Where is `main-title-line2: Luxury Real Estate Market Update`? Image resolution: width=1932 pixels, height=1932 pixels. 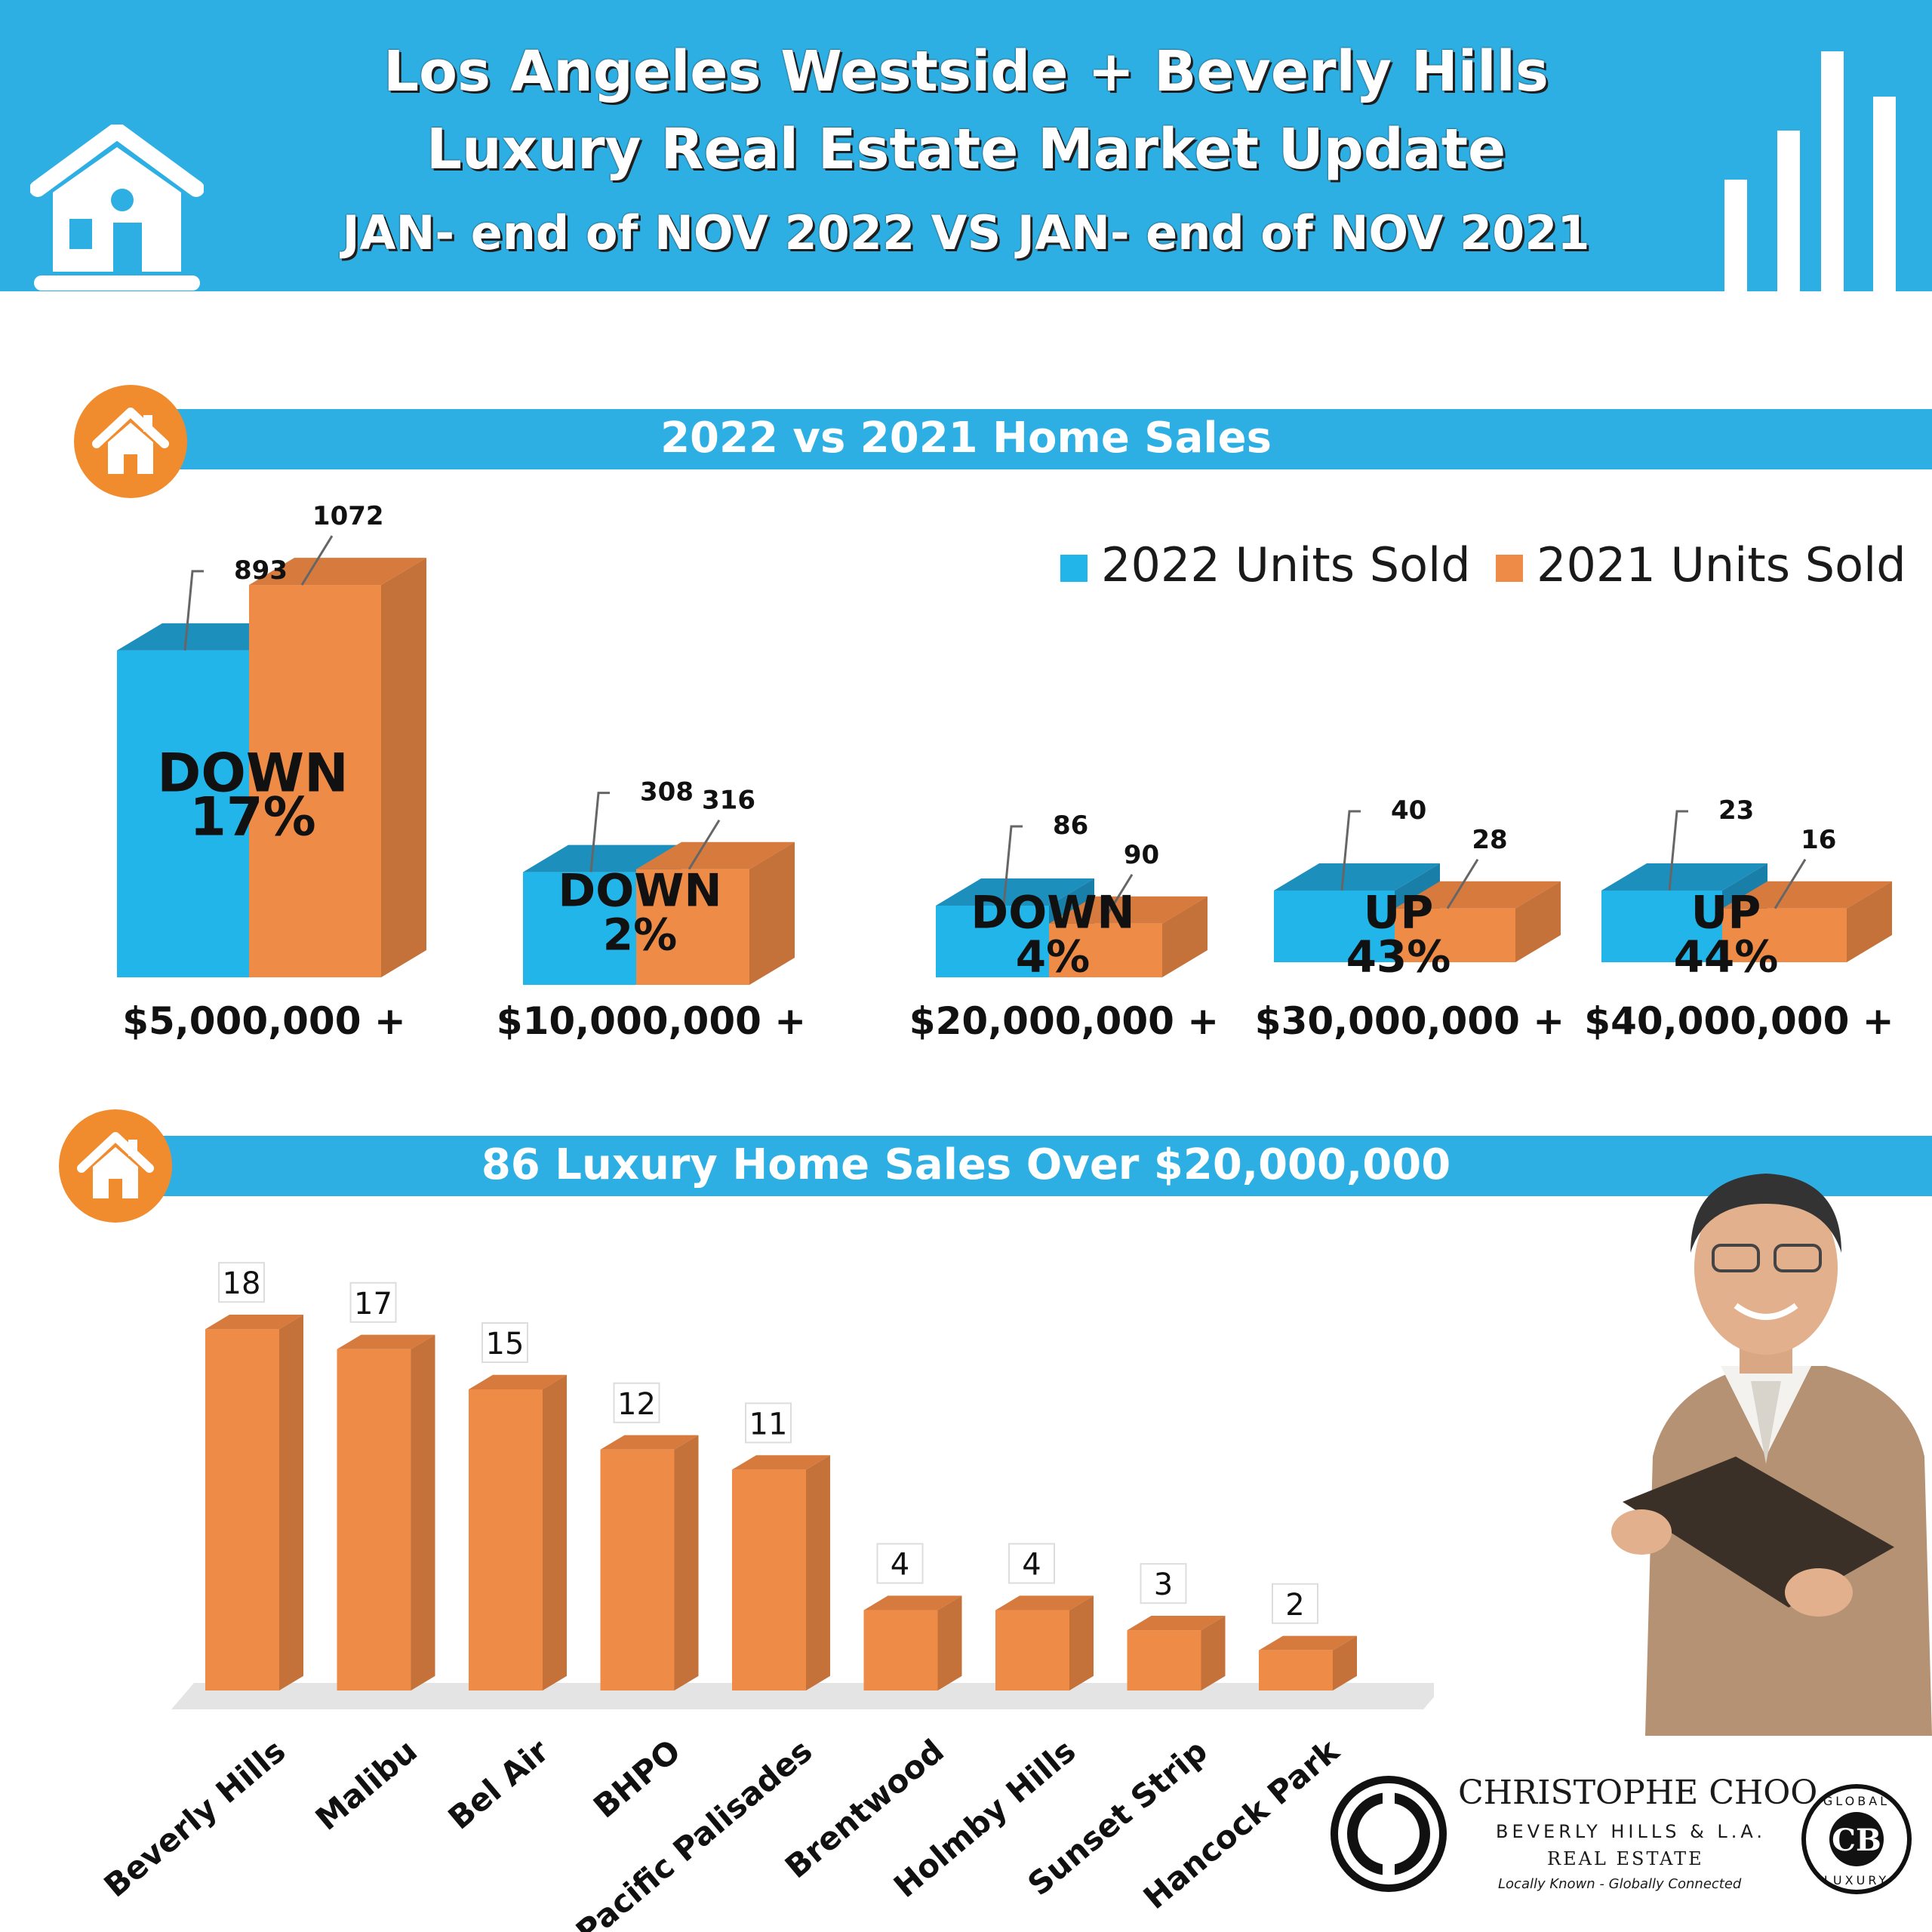 main-title-line2: Luxury Real Estate Market Update is located at coordinates (966, 149).